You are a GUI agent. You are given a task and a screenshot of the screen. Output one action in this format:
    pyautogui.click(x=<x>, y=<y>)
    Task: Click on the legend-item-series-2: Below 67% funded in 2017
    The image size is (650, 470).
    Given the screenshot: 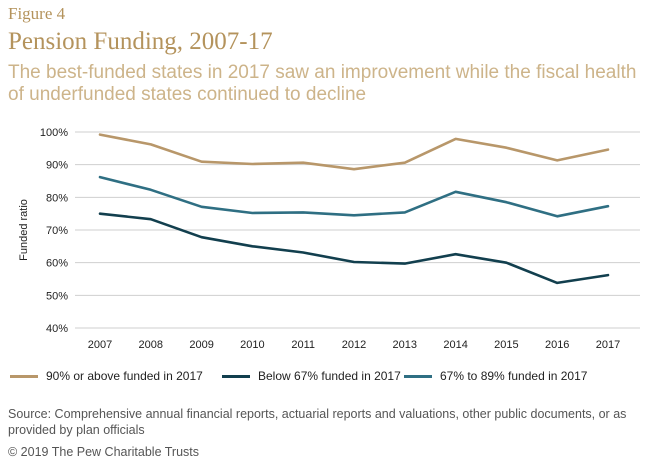 What is the action you would take?
    pyautogui.click(x=311, y=376)
    